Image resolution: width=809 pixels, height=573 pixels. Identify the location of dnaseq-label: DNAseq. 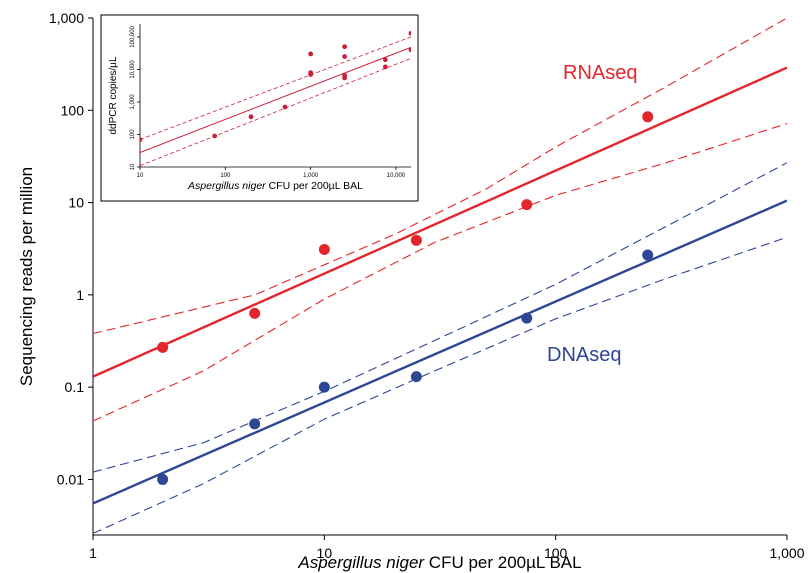
(584, 355).